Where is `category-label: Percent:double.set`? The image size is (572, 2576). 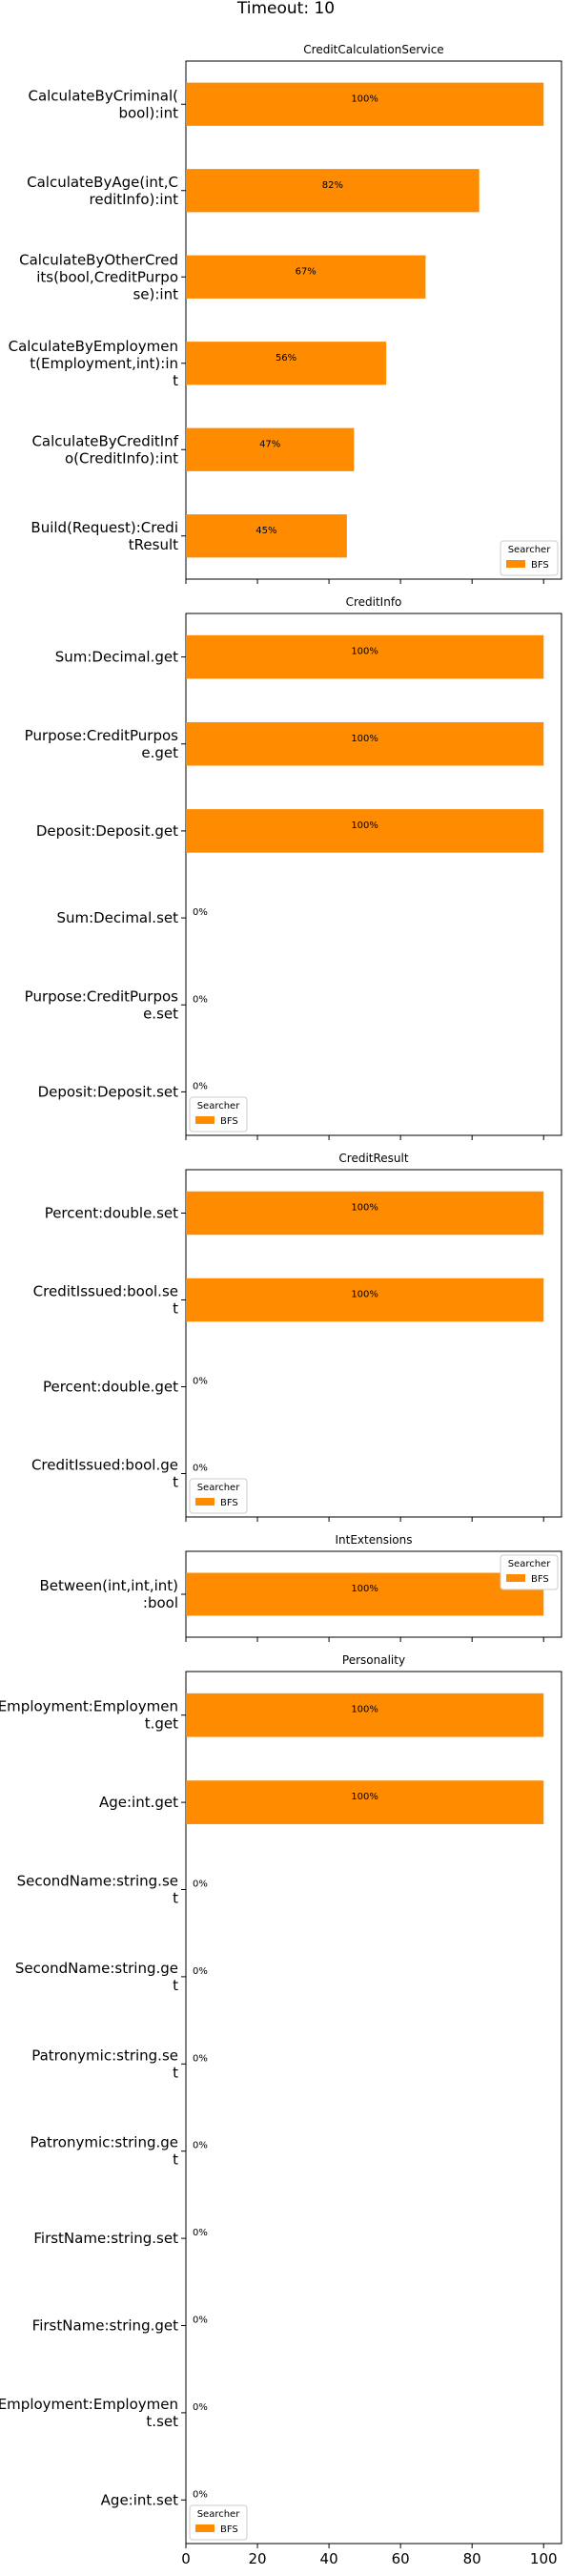
category-label: Percent:double.set is located at coordinates (111, 1213).